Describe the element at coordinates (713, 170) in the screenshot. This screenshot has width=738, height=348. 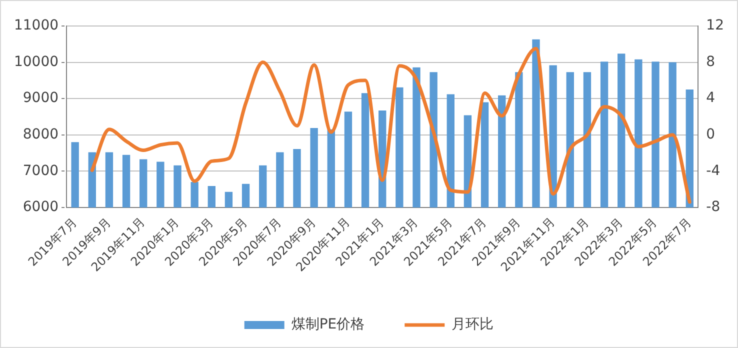
I see `y2-tick-label: -4` at that location.